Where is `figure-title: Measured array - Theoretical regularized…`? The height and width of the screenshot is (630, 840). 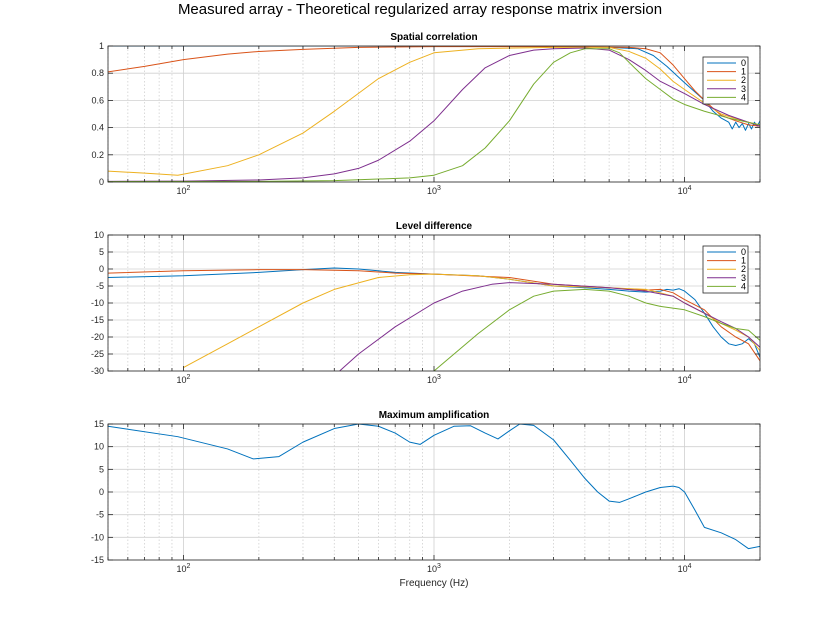
figure-title: Measured array - Theoretical regularized… is located at coordinates (420, 9).